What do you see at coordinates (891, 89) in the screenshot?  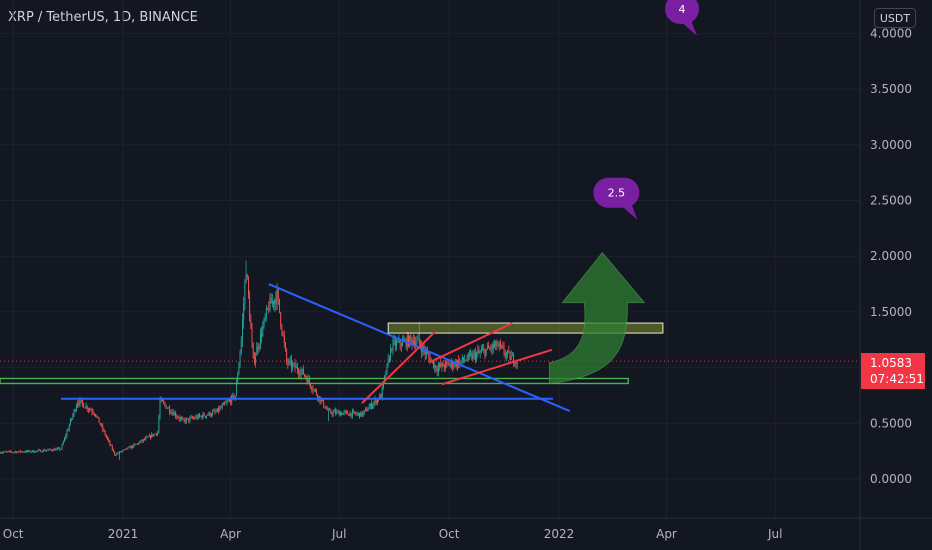 I see `y-tick-label: 3.5000` at bounding box center [891, 89].